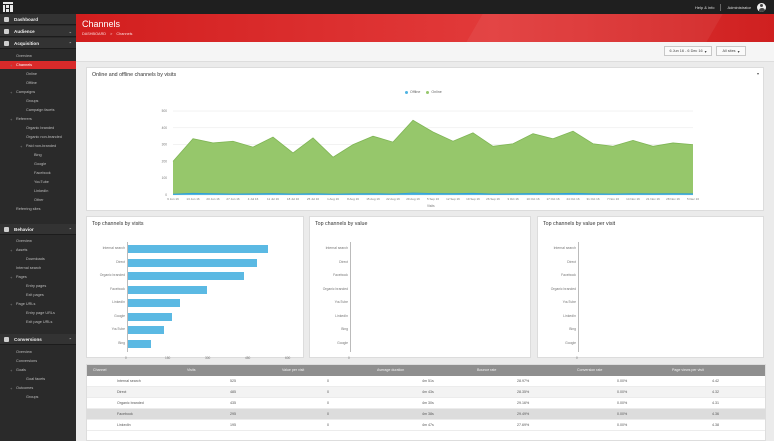 Image resolution: width=774 pixels, height=441 pixels. What do you see at coordinates (38, 322) in the screenshot?
I see `sidebar-item-exit-page-urls: Exit page URLs` at bounding box center [38, 322].